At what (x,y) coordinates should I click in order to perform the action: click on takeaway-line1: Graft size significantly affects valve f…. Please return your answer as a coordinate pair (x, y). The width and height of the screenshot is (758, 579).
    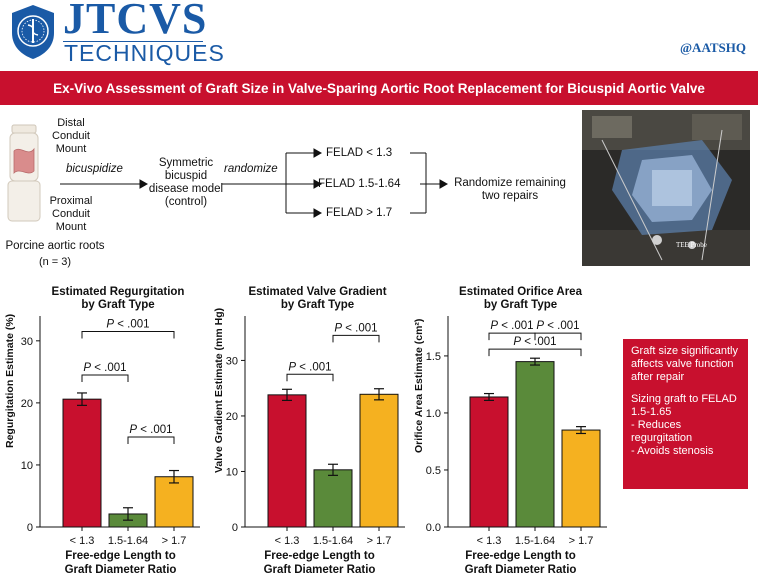
    Looking at the image, I should click on (684, 364).